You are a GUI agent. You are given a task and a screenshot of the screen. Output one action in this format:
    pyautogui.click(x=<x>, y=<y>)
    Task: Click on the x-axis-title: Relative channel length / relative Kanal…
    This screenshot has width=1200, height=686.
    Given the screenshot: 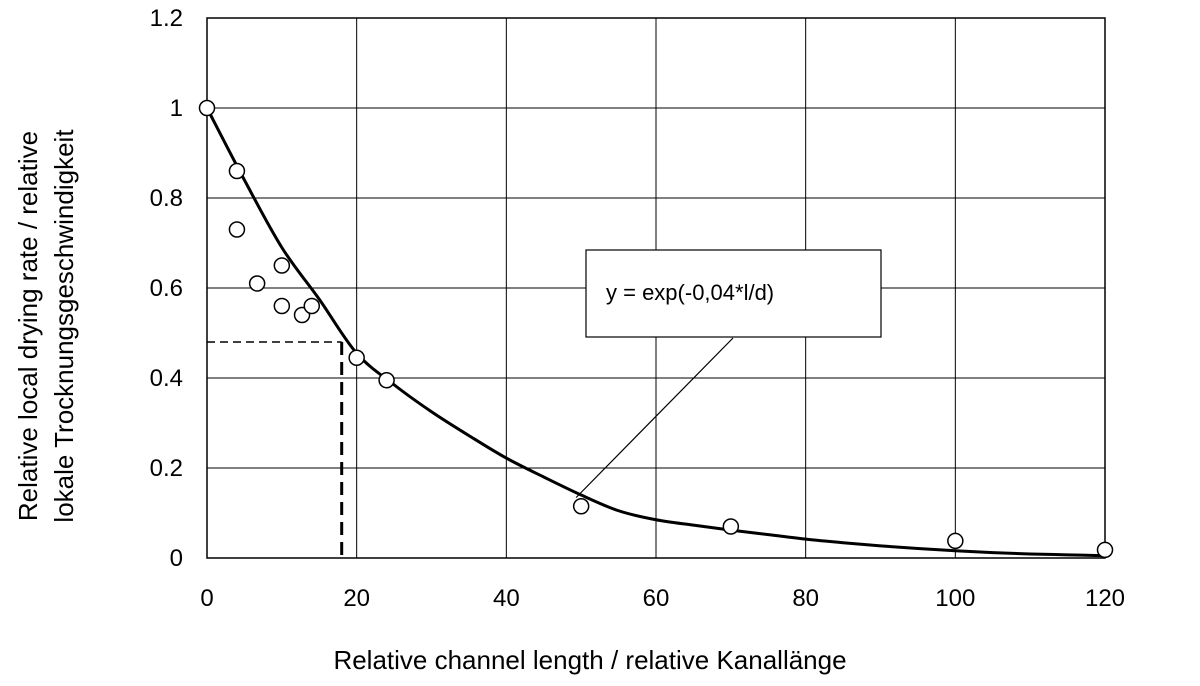 What is the action you would take?
    pyautogui.click(x=589, y=660)
    